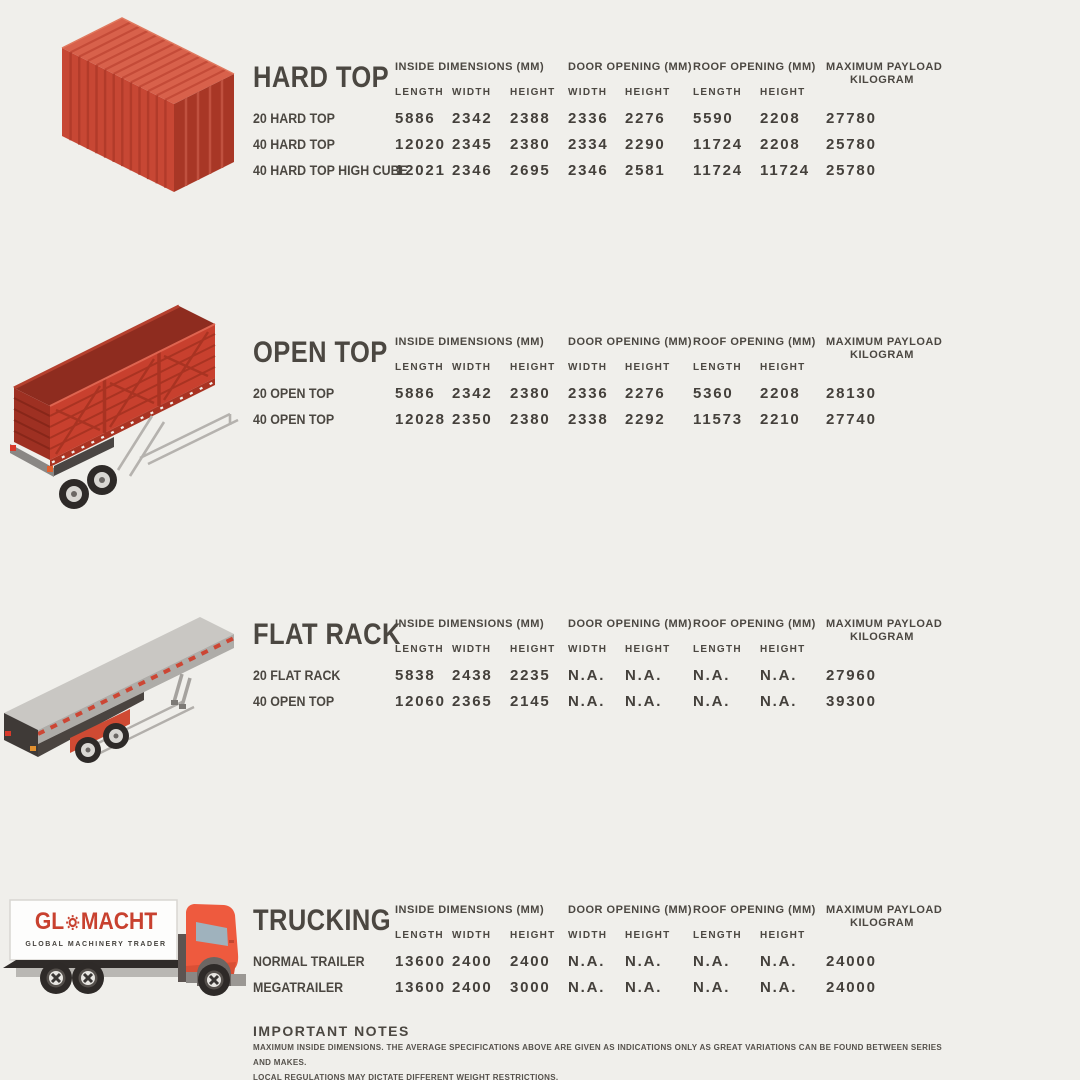 Image resolution: width=1080 pixels, height=1080 pixels. Describe the element at coordinates (119, 690) in the screenshot. I see `flat-rack-trailer-illustration` at that location.